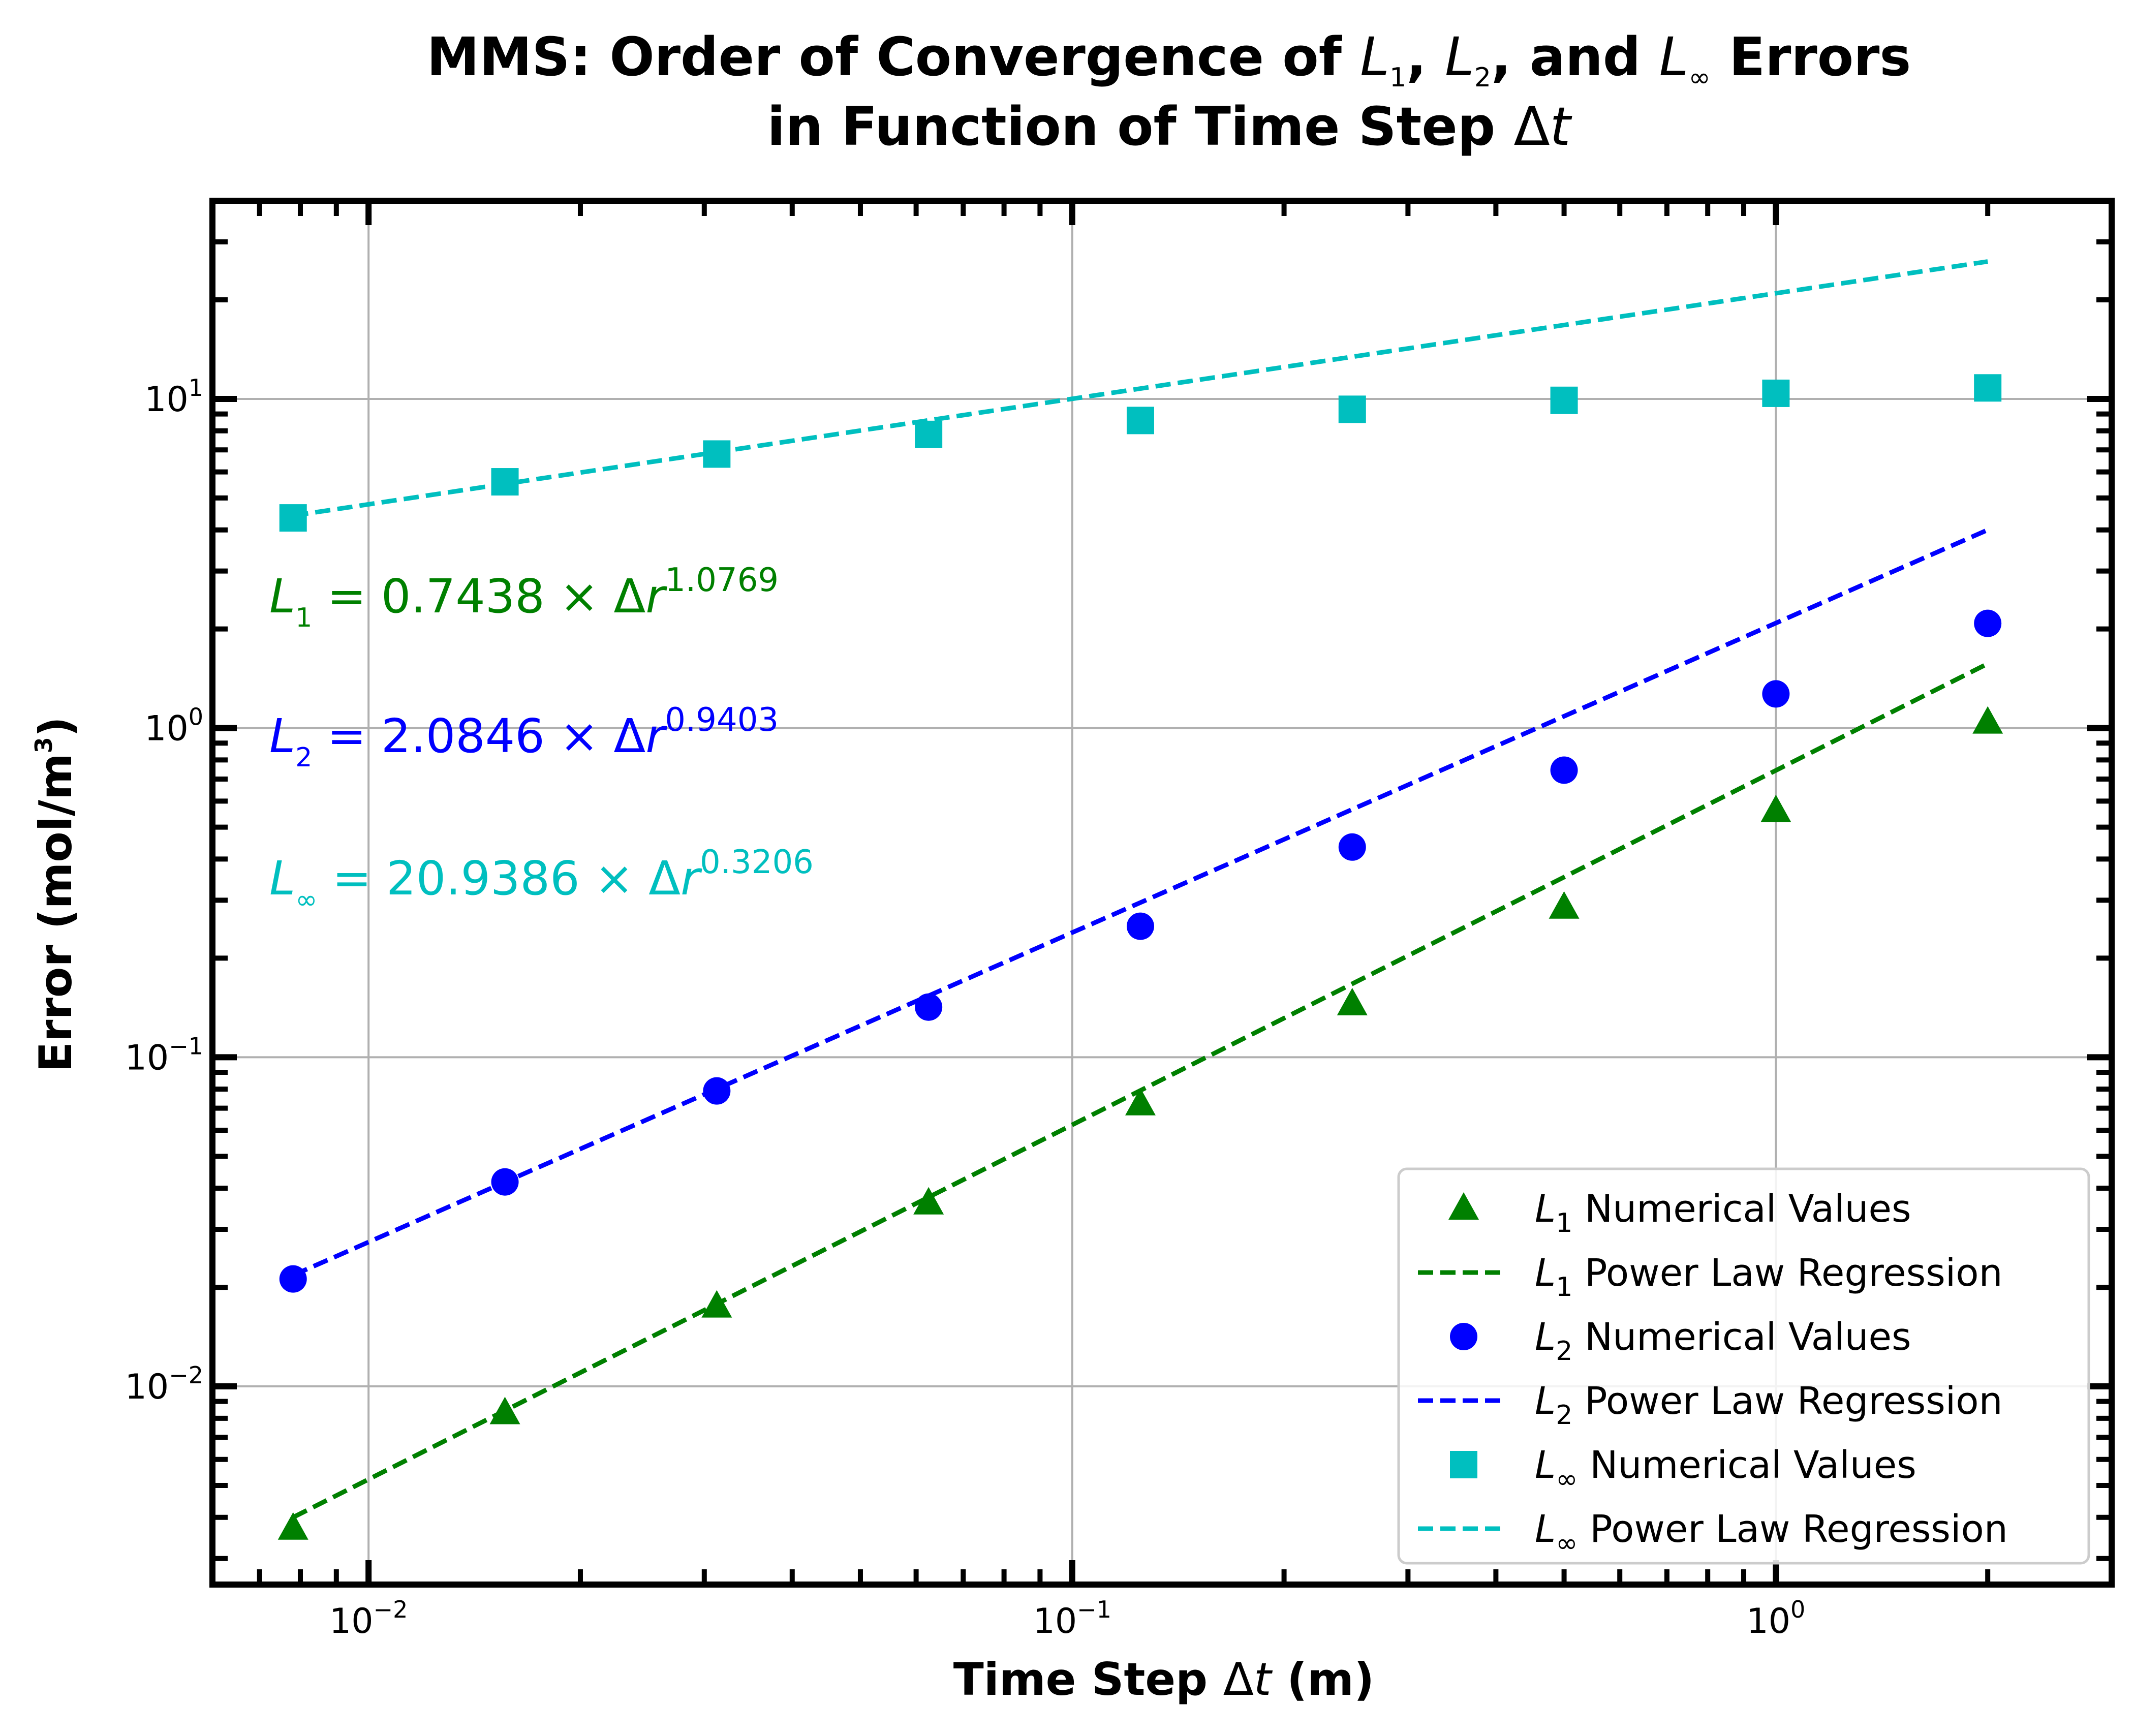  What do you see at coordinates (1141, 388) in the screenshot?
I see `regression-line` at bounding box center [1141, 388].